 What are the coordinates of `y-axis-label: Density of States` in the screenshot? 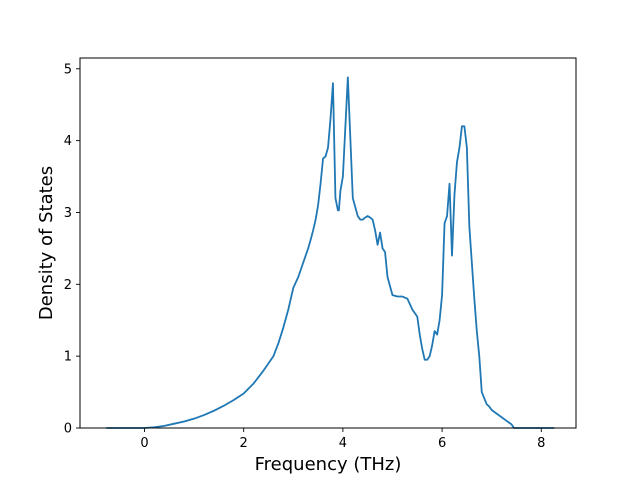 It's located at (46, 243).